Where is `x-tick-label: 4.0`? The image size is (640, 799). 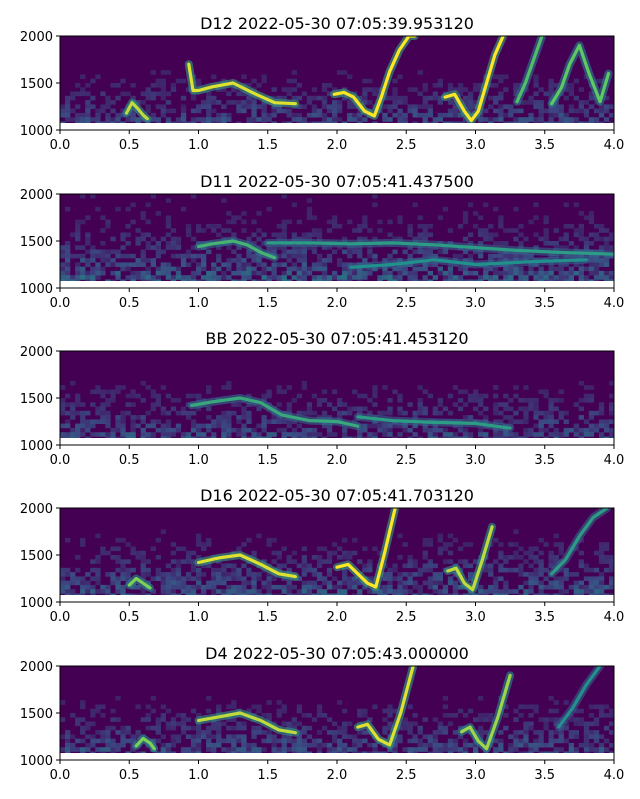 x-tick-label: 4.0 is located at coordinates (614, 775).